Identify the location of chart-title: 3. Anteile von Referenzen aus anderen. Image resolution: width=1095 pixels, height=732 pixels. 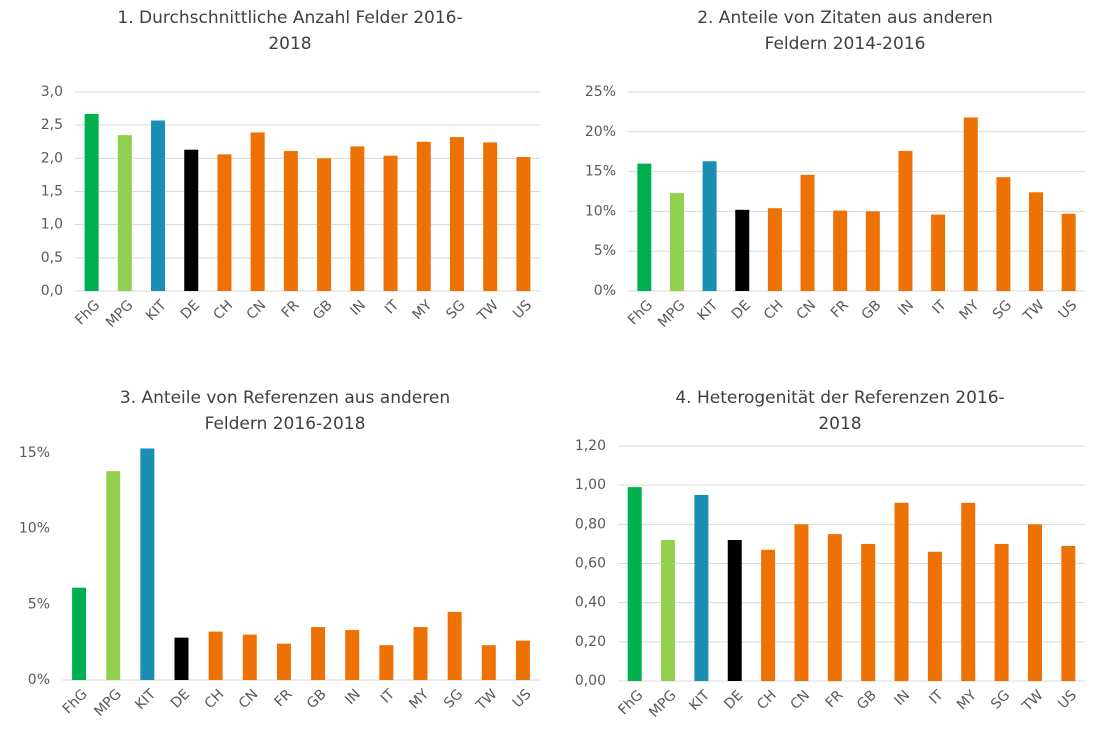
(285, 398).